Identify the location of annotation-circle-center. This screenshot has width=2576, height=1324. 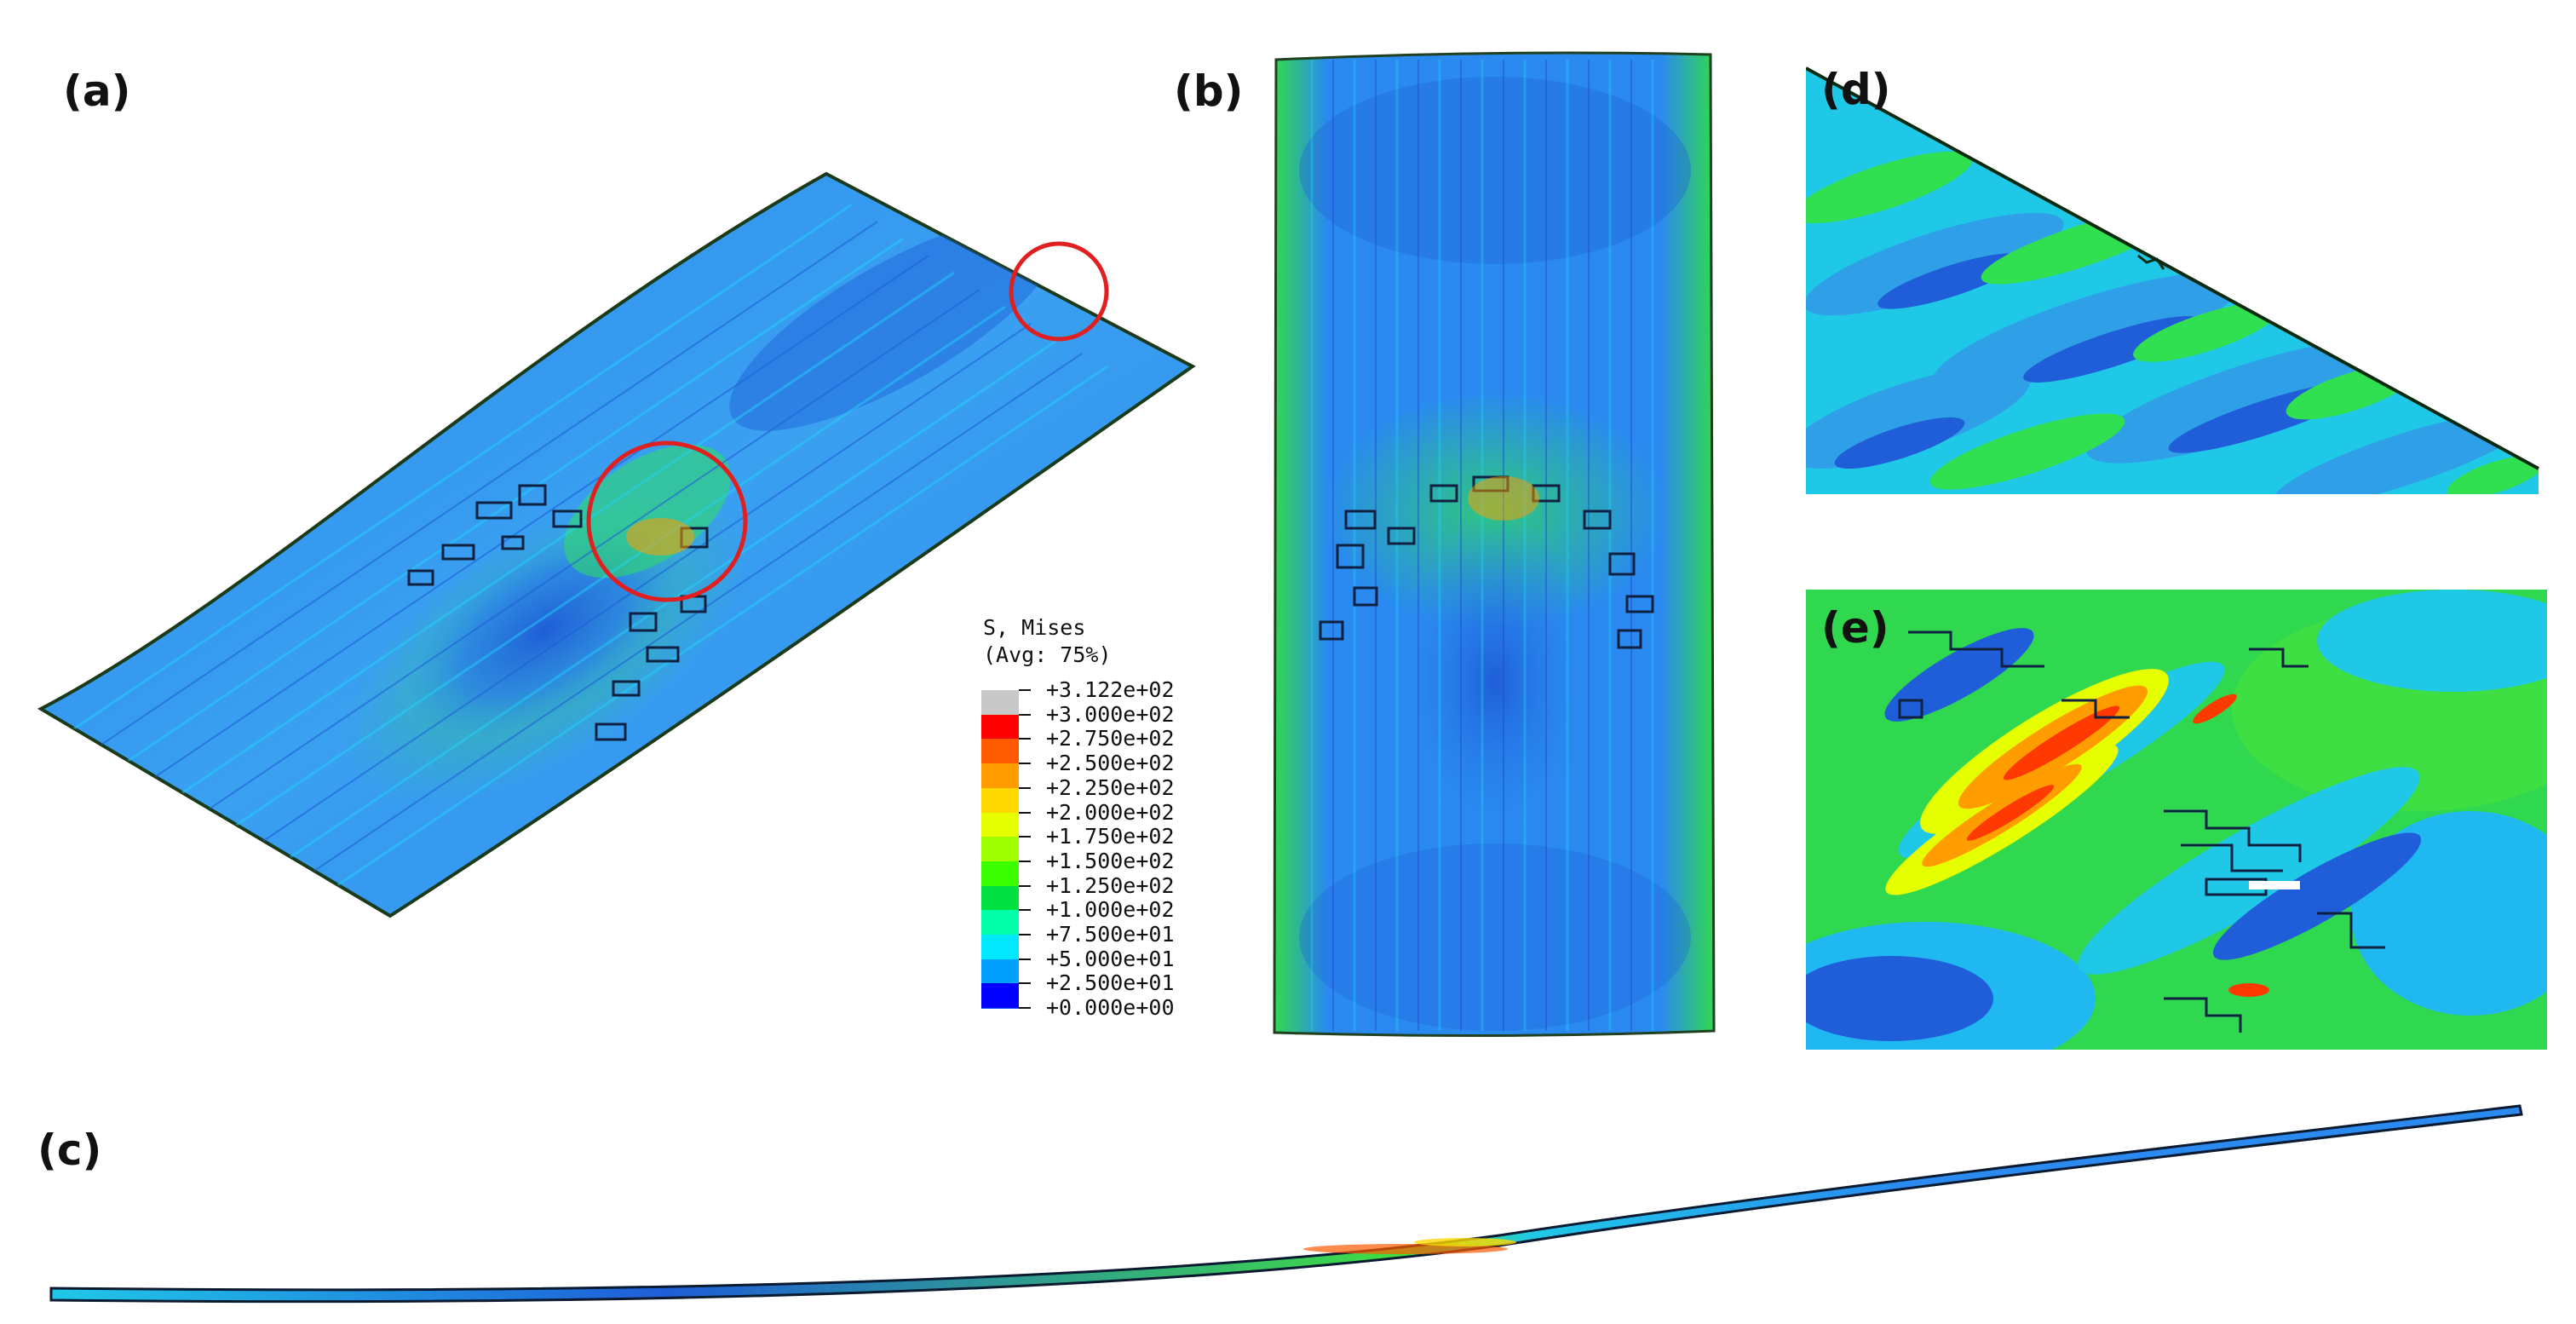
(667, 521).